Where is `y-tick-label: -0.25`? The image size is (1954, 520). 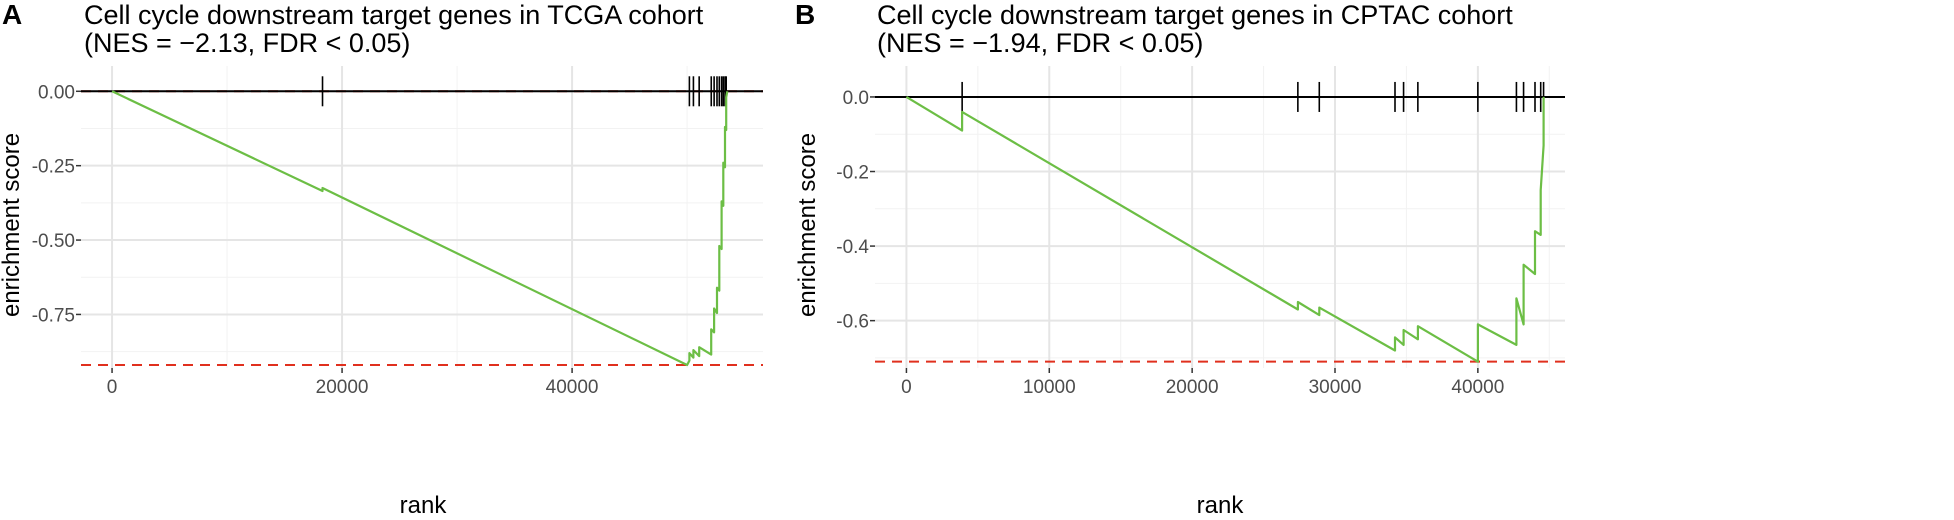 y-tick-label: -0.25 is located at coordinates (53, 167).